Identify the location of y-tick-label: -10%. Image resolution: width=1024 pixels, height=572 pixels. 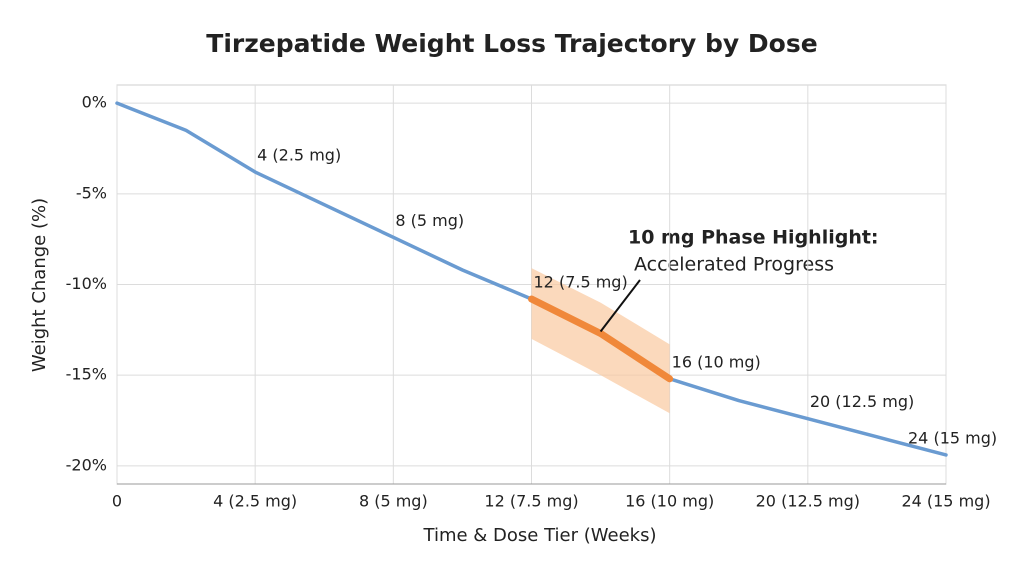
(86, 283).